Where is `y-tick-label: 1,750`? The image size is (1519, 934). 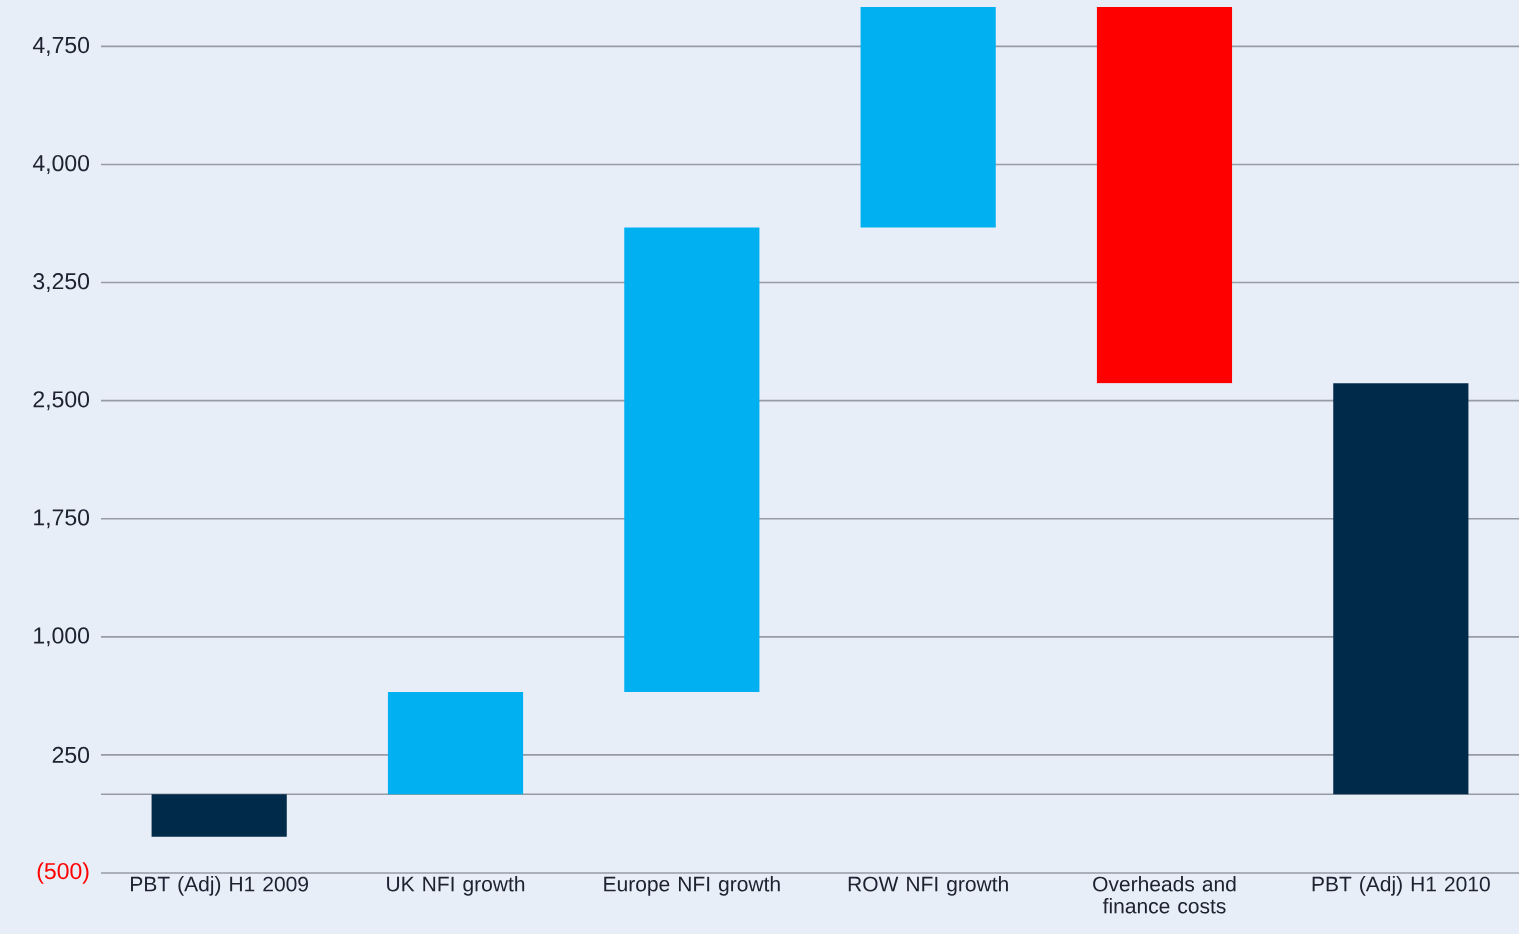
y-tick-label: 1,750 is located at coordinates (62, 519).